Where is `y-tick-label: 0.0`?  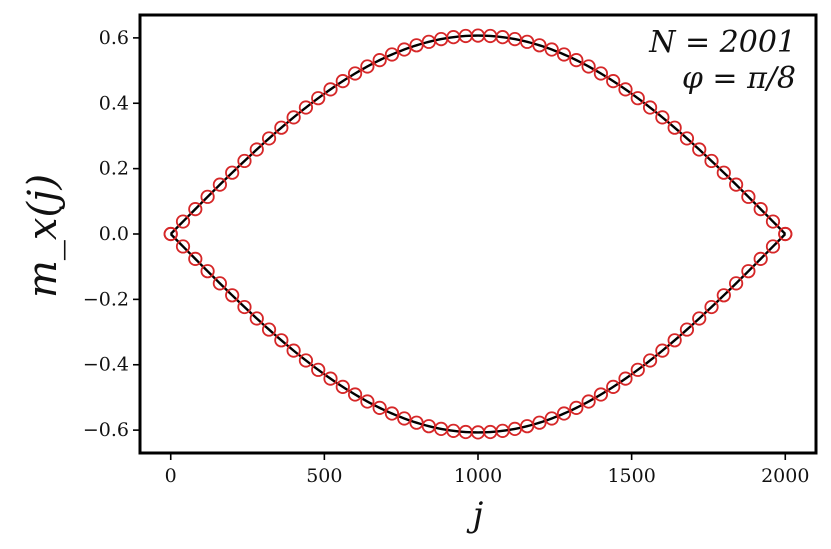 y-tick-label: 0.0 is located at coordinates (114, 234).